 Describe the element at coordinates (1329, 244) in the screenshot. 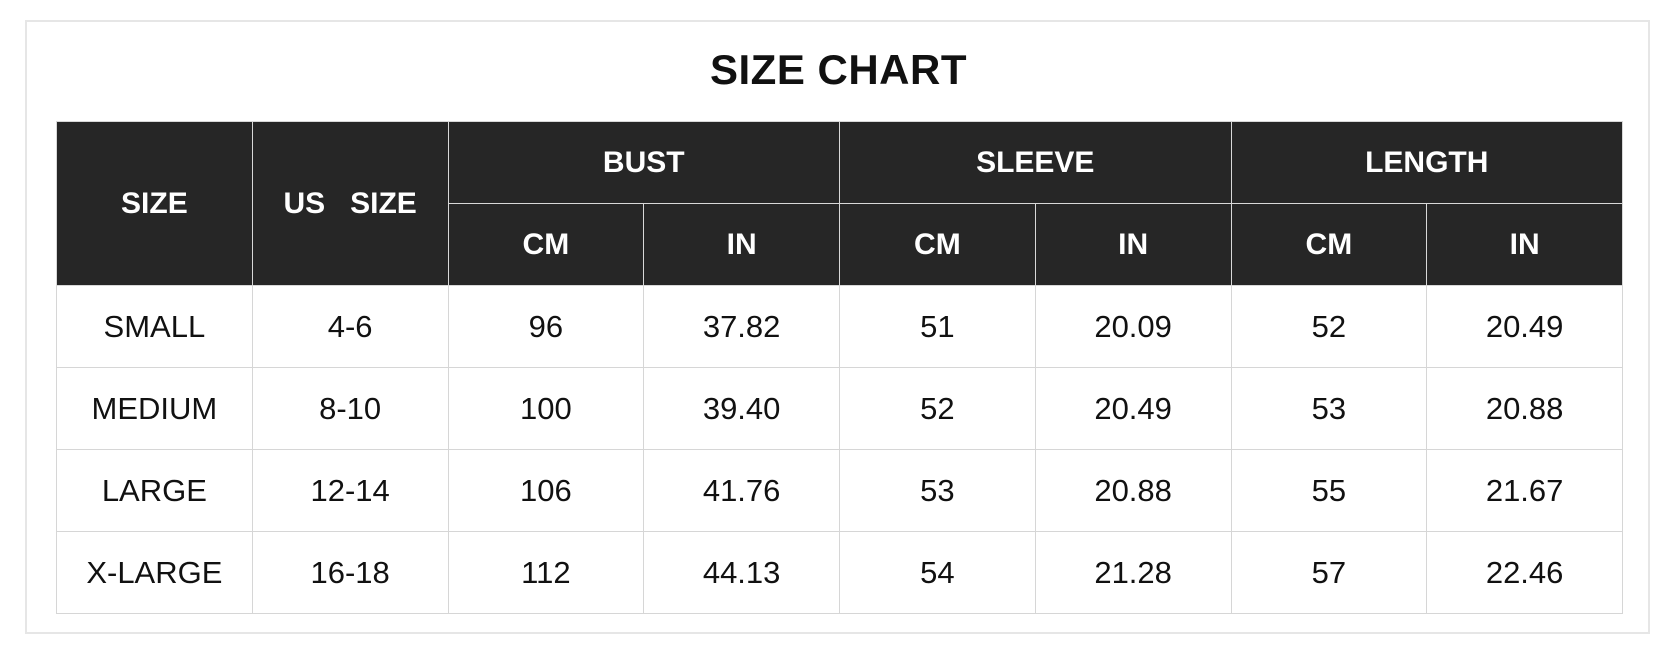

I see `header-length-cm: CM` at that location.